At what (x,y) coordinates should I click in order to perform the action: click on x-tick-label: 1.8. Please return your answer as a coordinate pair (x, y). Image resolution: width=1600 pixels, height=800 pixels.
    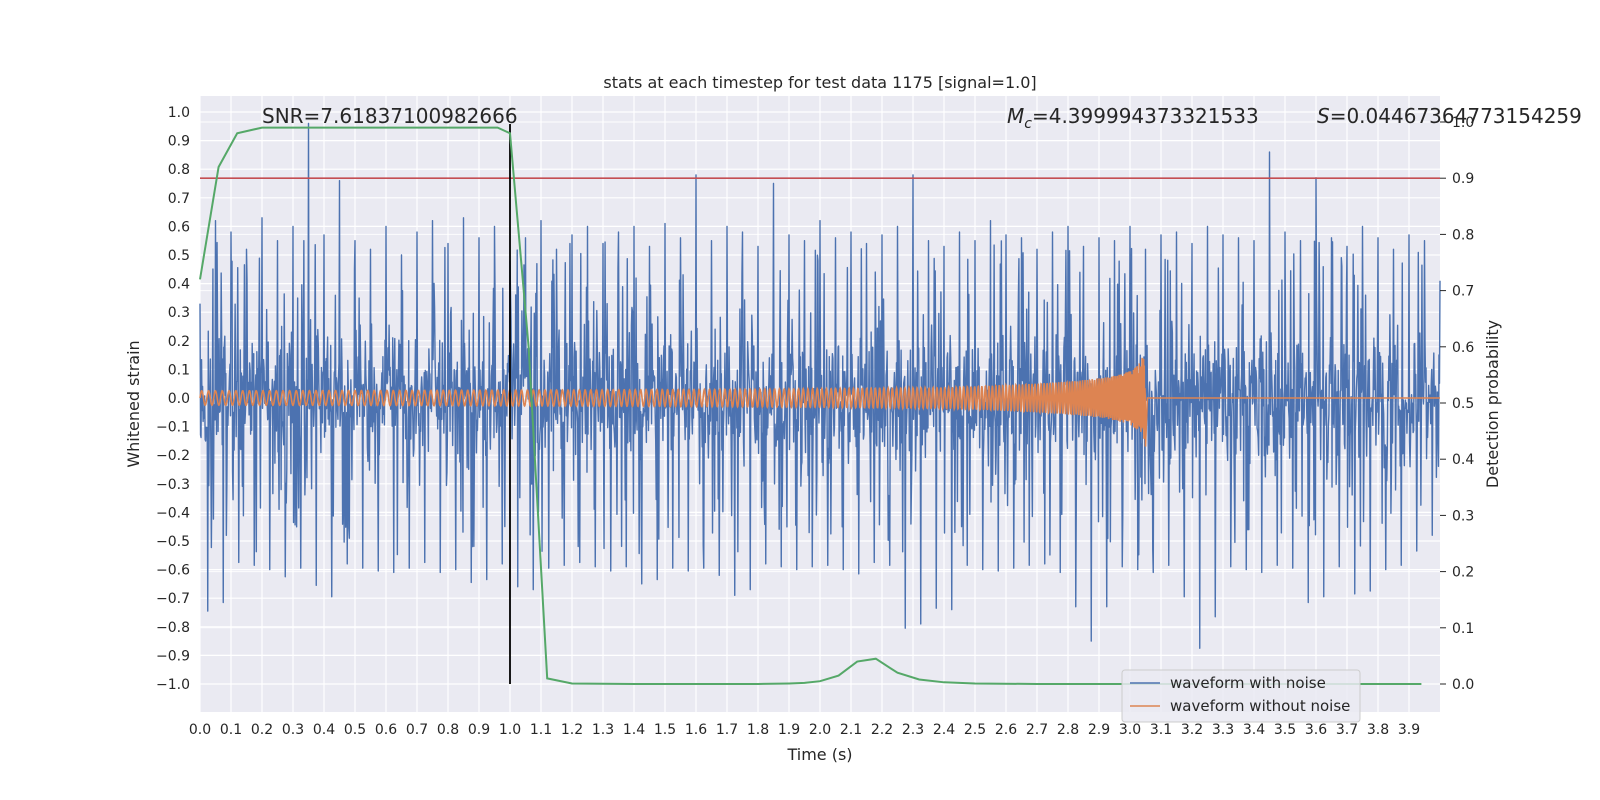
    Looking at the image, I should click on (758, 730).